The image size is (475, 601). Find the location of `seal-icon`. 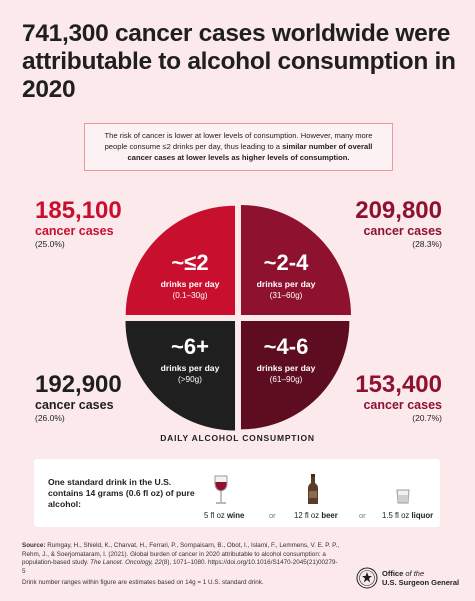

seal-icon is located at coordinates (367, 578).